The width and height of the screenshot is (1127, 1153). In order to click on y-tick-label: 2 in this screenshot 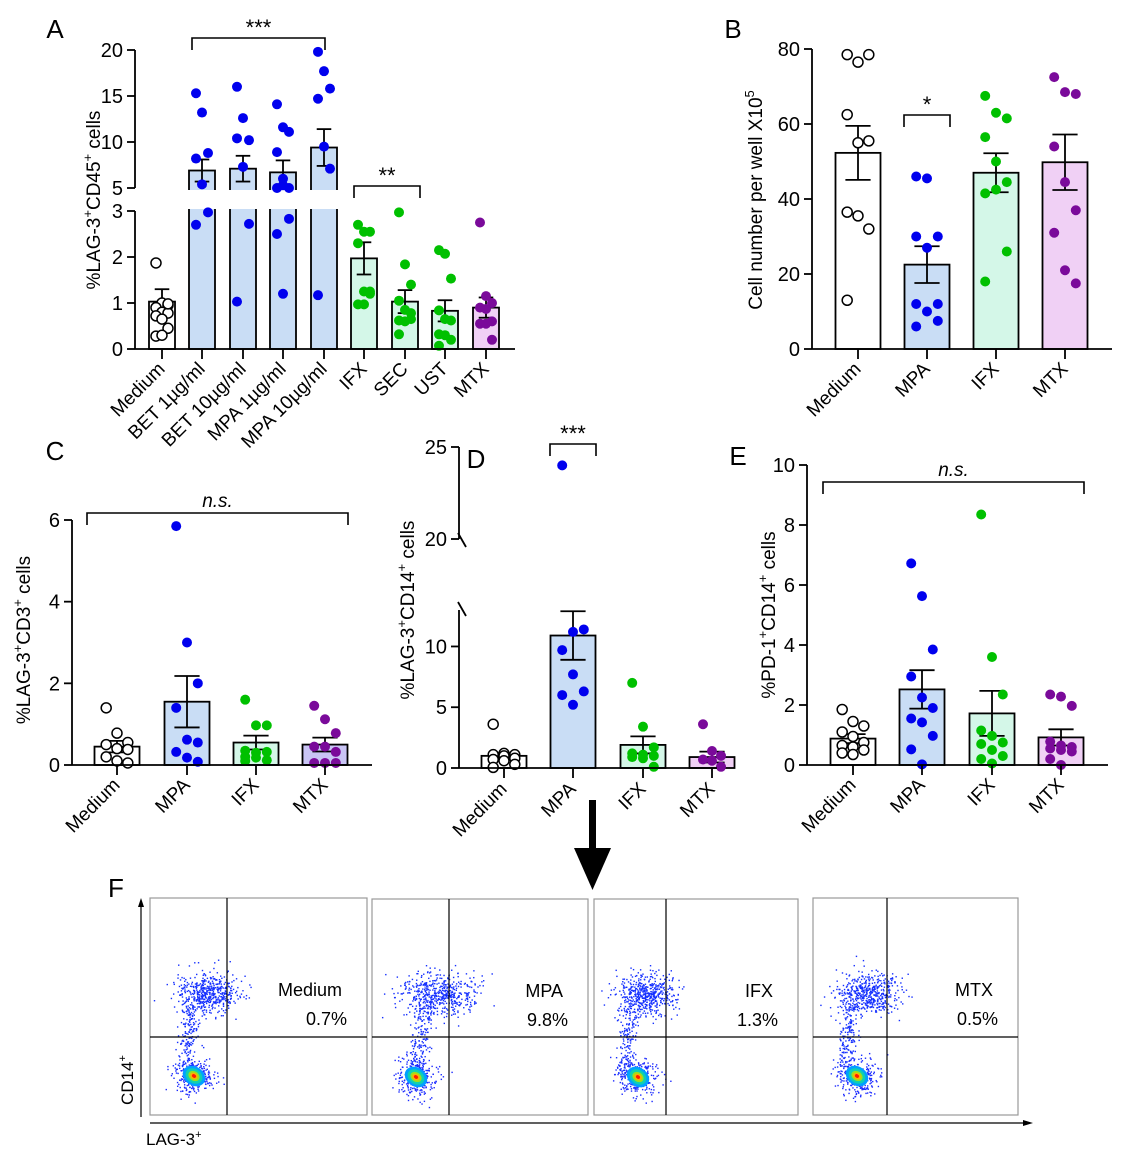, I will do `click(54, 684)`.